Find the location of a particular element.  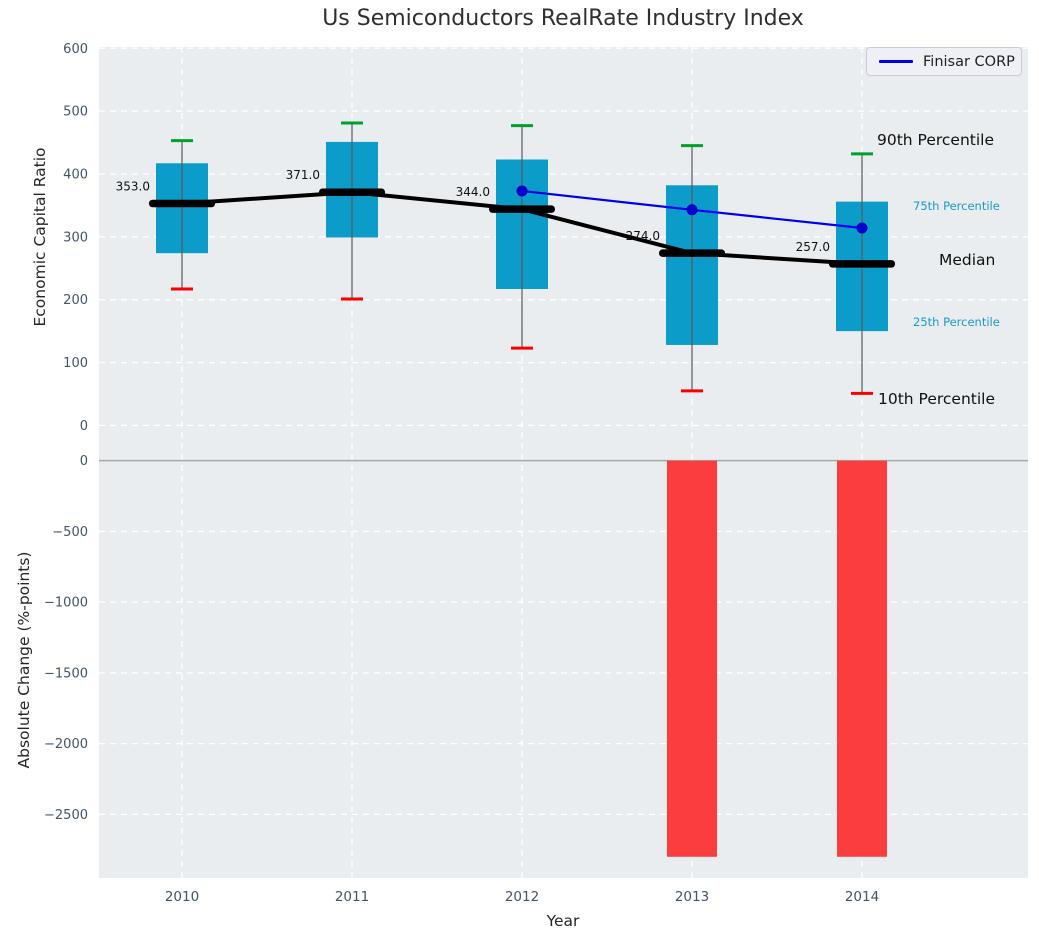

median-value-label-2012: 344.0 is located at coordinates (473, 192).